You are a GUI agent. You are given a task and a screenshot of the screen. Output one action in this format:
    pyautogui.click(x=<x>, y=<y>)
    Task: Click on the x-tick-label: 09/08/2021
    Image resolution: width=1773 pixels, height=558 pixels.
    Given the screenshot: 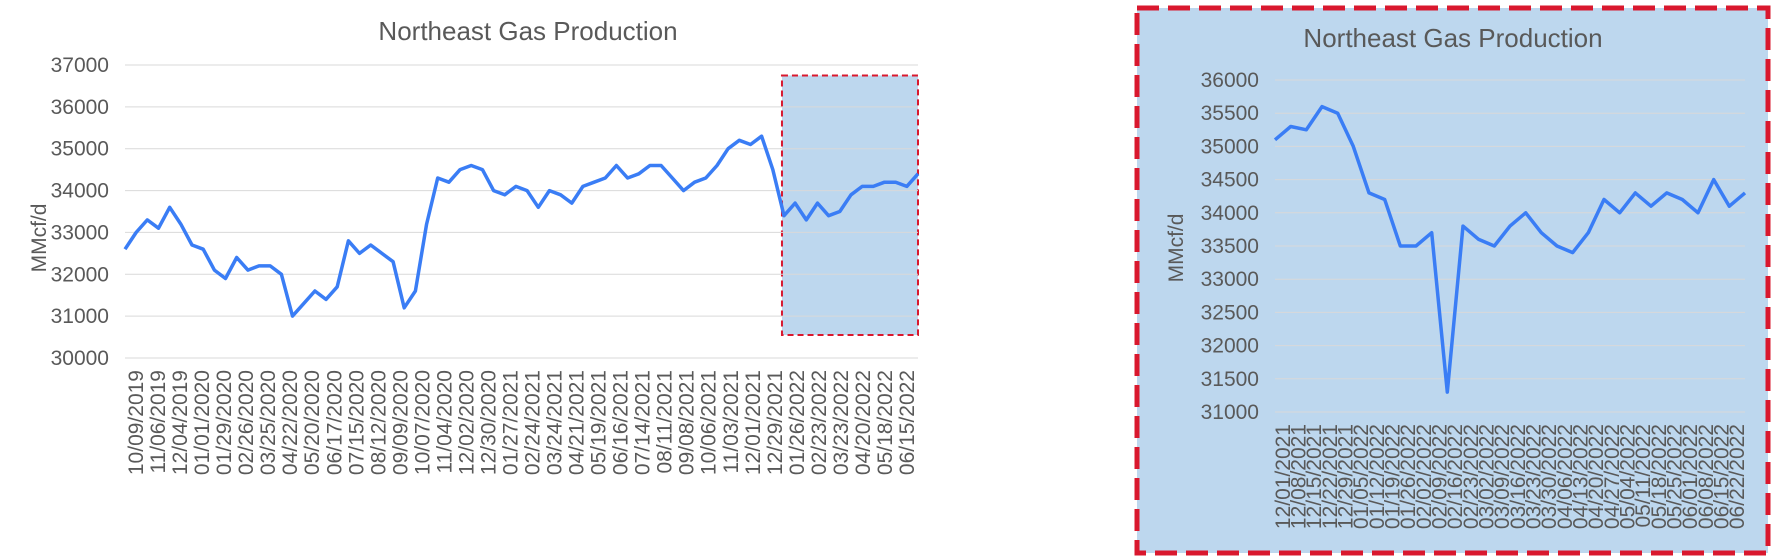 What is the action you would take?
    pyautogui.click(x=687, y=422)
    